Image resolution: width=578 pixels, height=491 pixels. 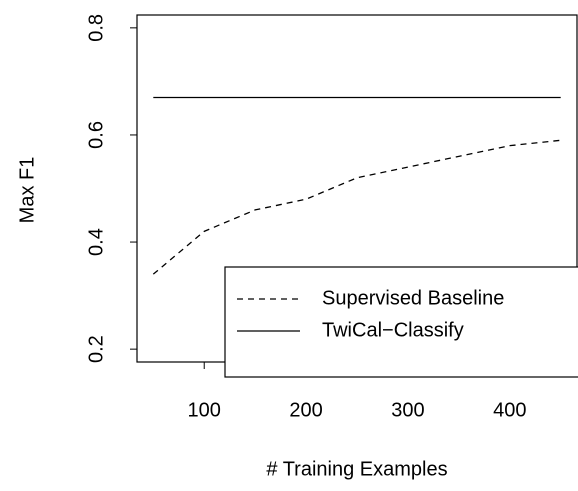 I want to click on x-tick-label: 200, so click(x=305, y=410).